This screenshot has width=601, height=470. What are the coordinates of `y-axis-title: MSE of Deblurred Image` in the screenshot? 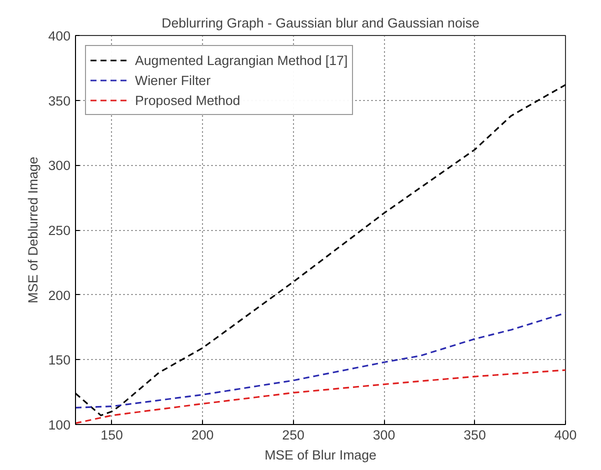 It's located at (32, 230).